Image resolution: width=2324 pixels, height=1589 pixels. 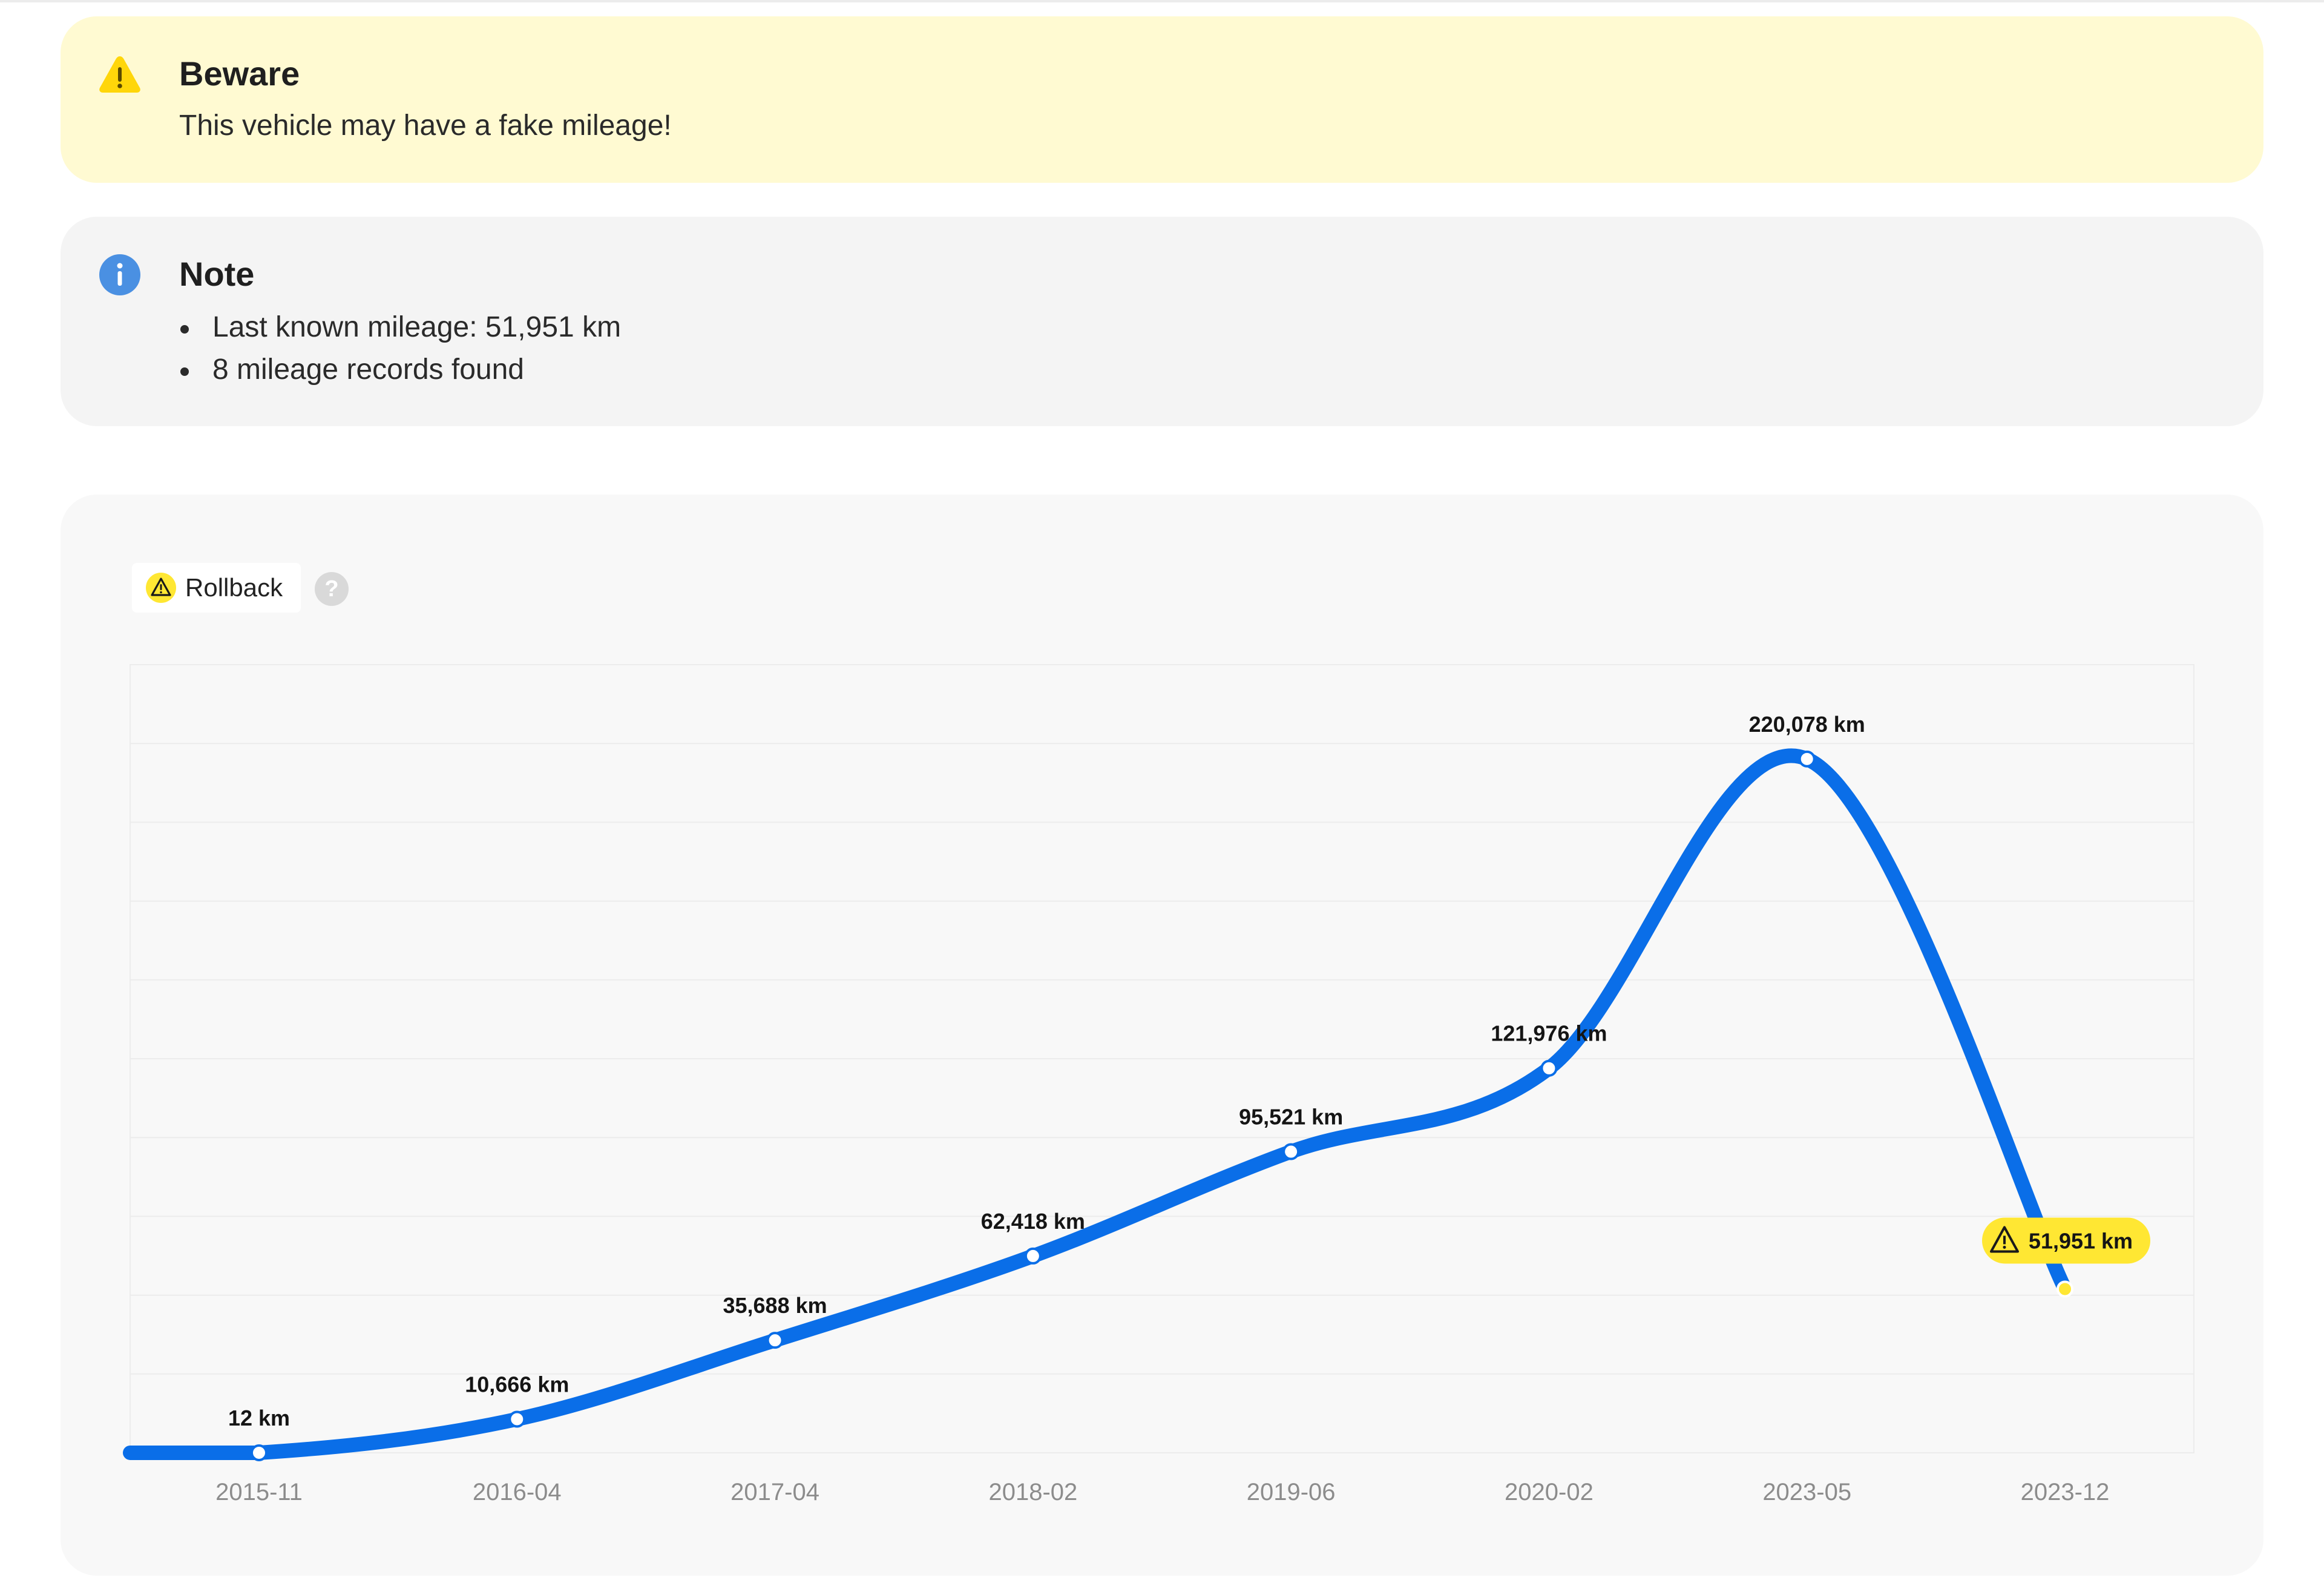 I want to click on note-item-record-count: 8 mileage records found, so click(x=400, y=370).